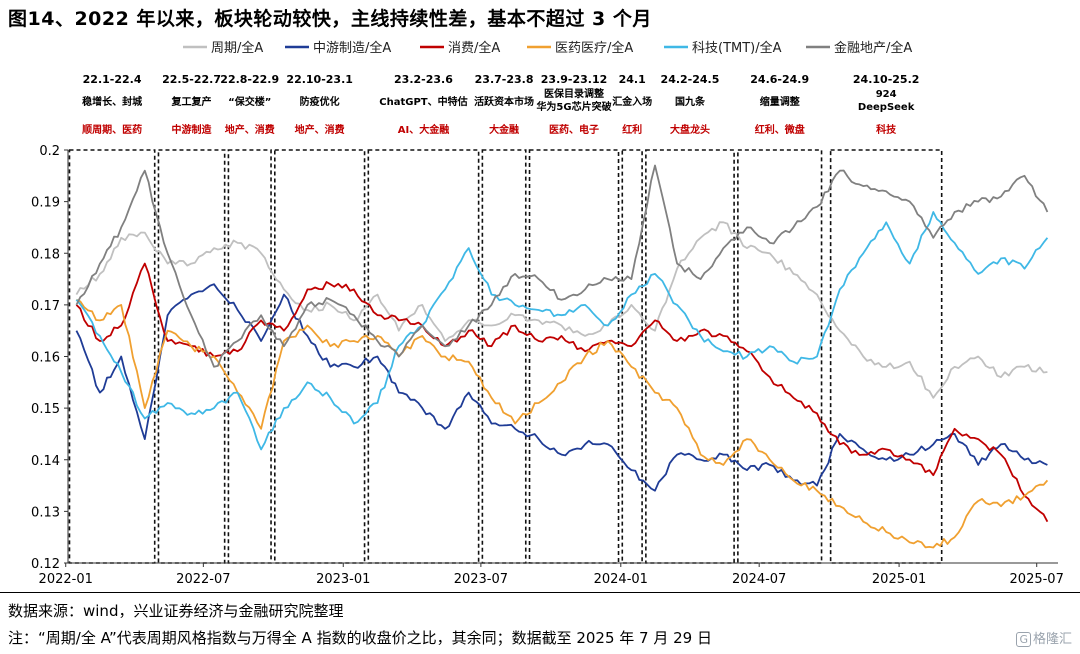 This screenshot has width=1080, height=654. What do you see at coordinates (873, 48) in the screenshot?
I see `legend-label: 金融地产/全A` at bounding box center [873, 48].